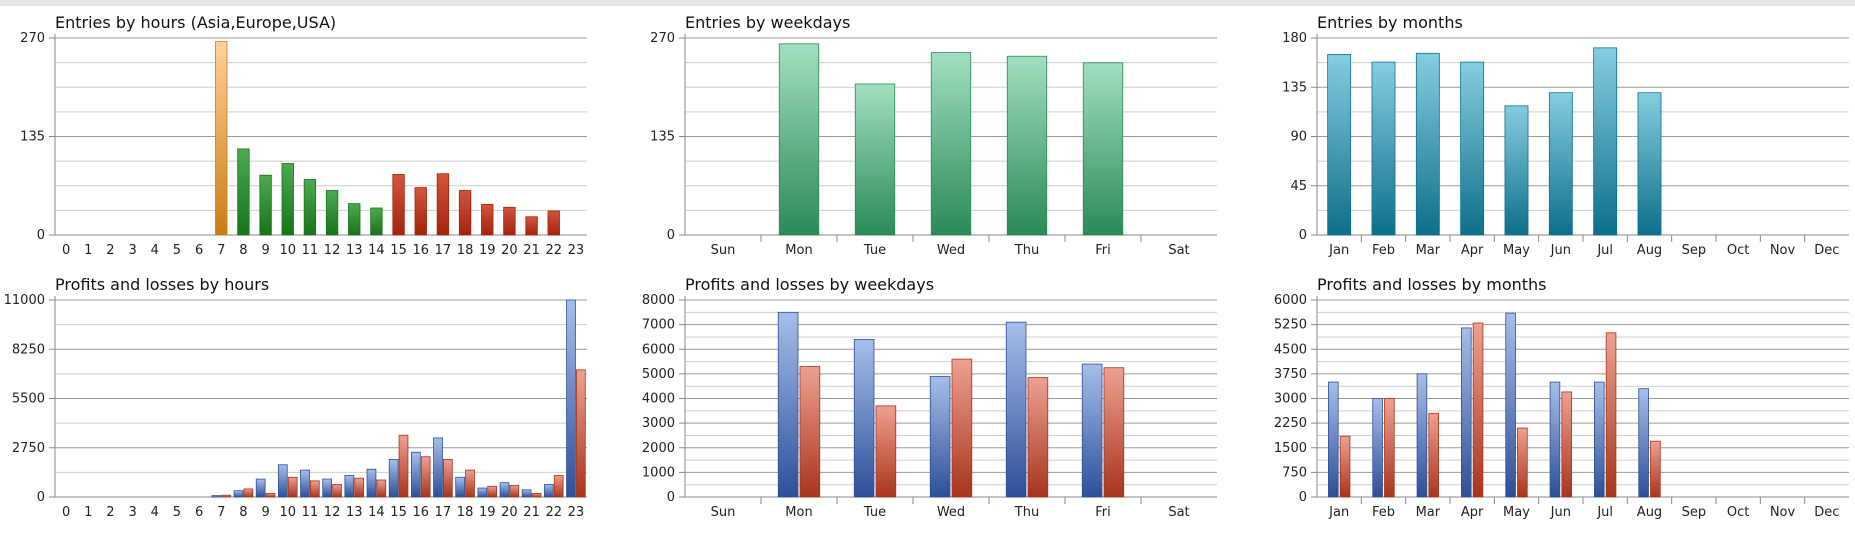 This screenshot has height=541, width=1855. Describe the element at coordinates (110, 512) in the screenshot. I see `x-tick-label: 2` at that location.